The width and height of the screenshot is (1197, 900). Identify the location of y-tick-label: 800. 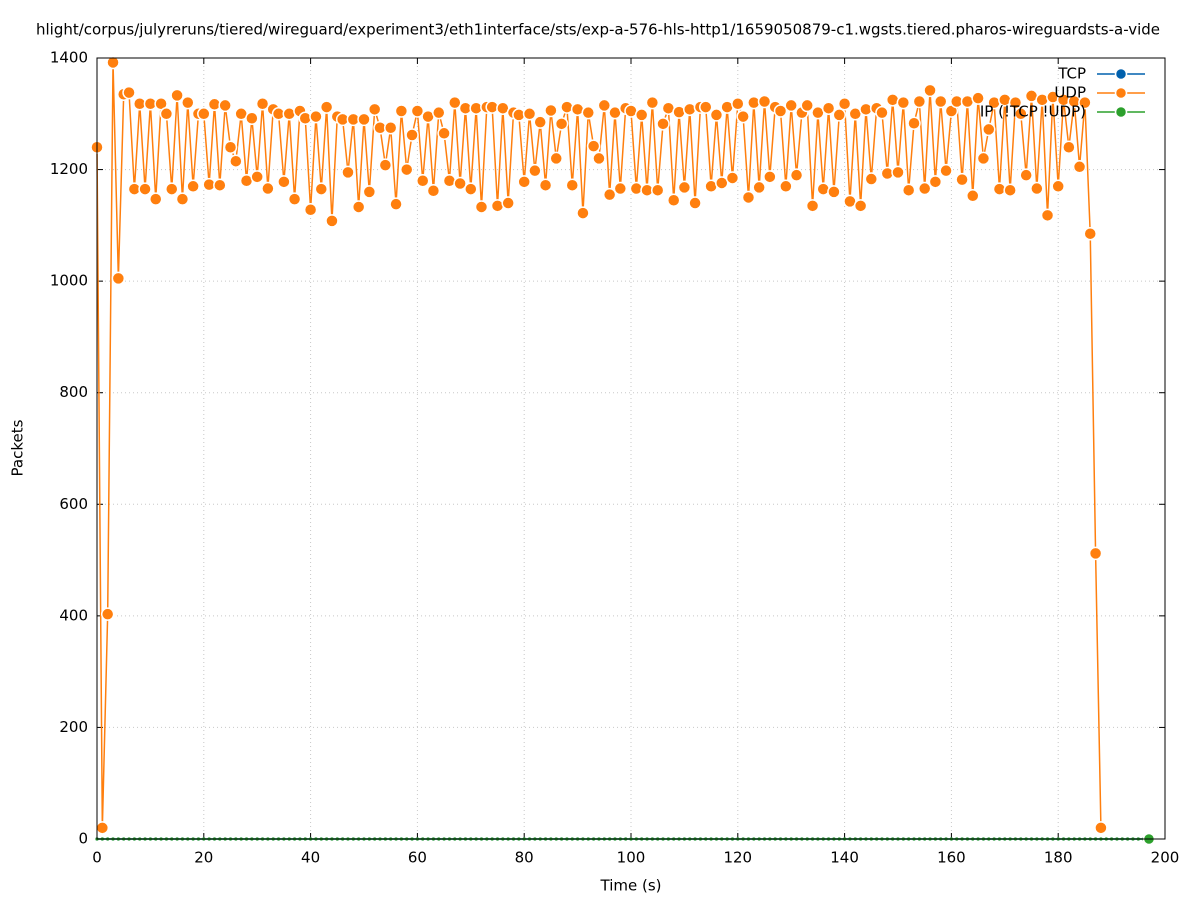
(73, 392).